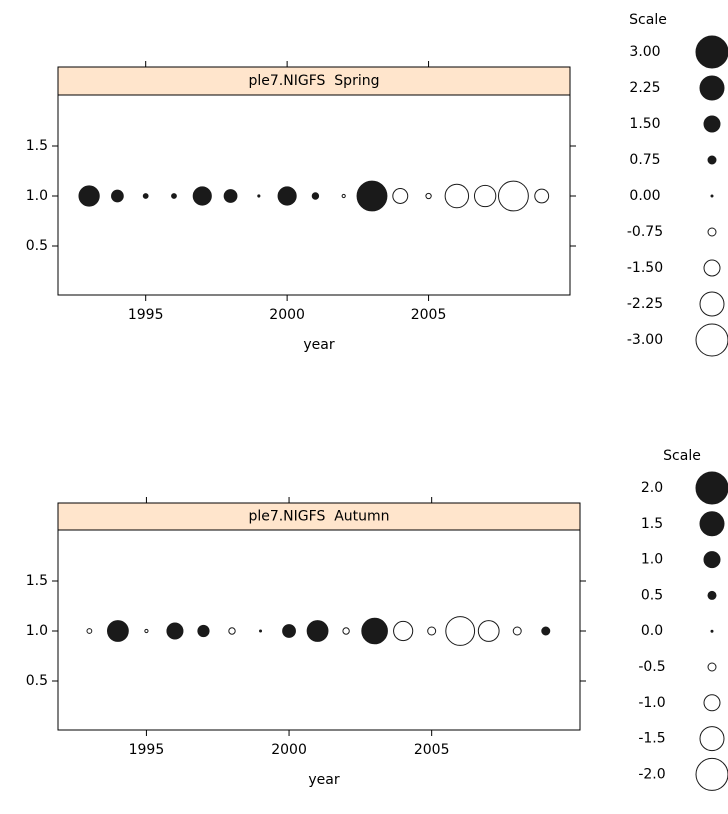 The width and height of the screenshot is (728, 814). I want to click on legend-label: 0.0, so click(652, 631).